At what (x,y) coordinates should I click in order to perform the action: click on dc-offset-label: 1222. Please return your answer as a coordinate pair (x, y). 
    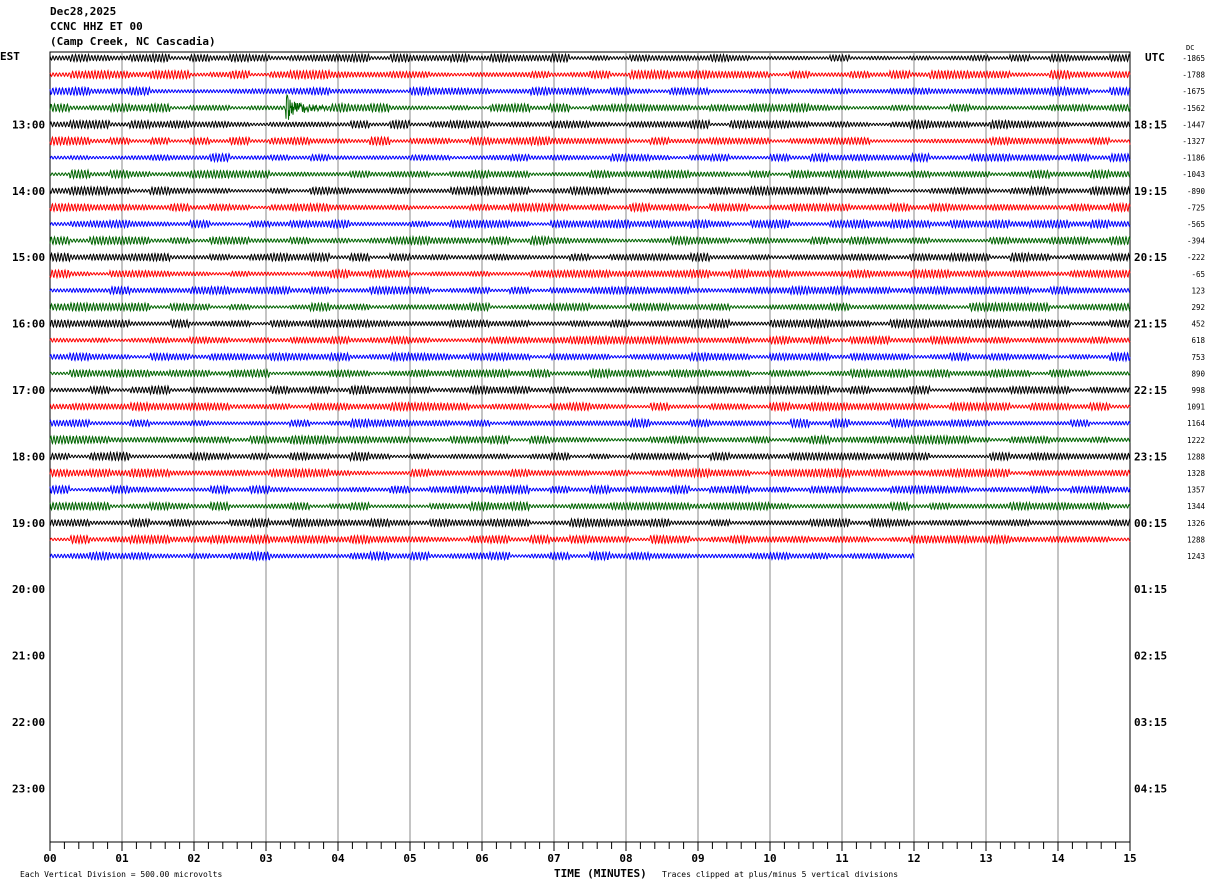
    Looking at the image, I should click on (1196, 440).